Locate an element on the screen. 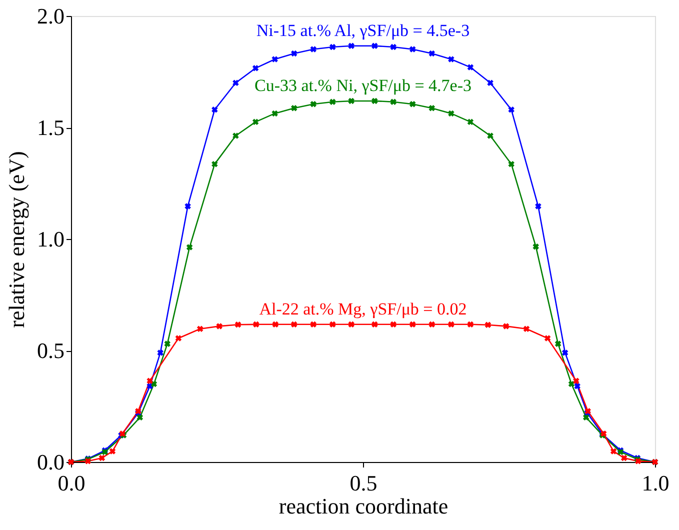 The width and height of the screenshot is (679, 530). x-axis-title: reaction coordinate is located at coordinates (363, 506).